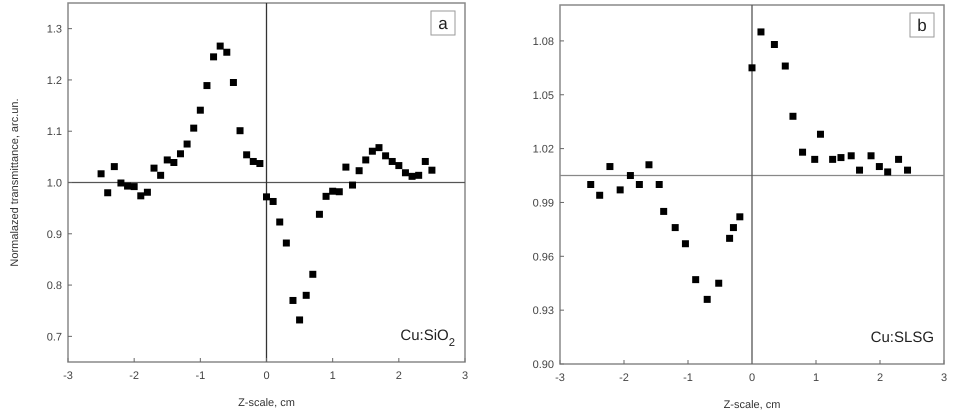  I want to click on y-axis-title: Normalazed transmittance, arc.un., so click(15, 182).